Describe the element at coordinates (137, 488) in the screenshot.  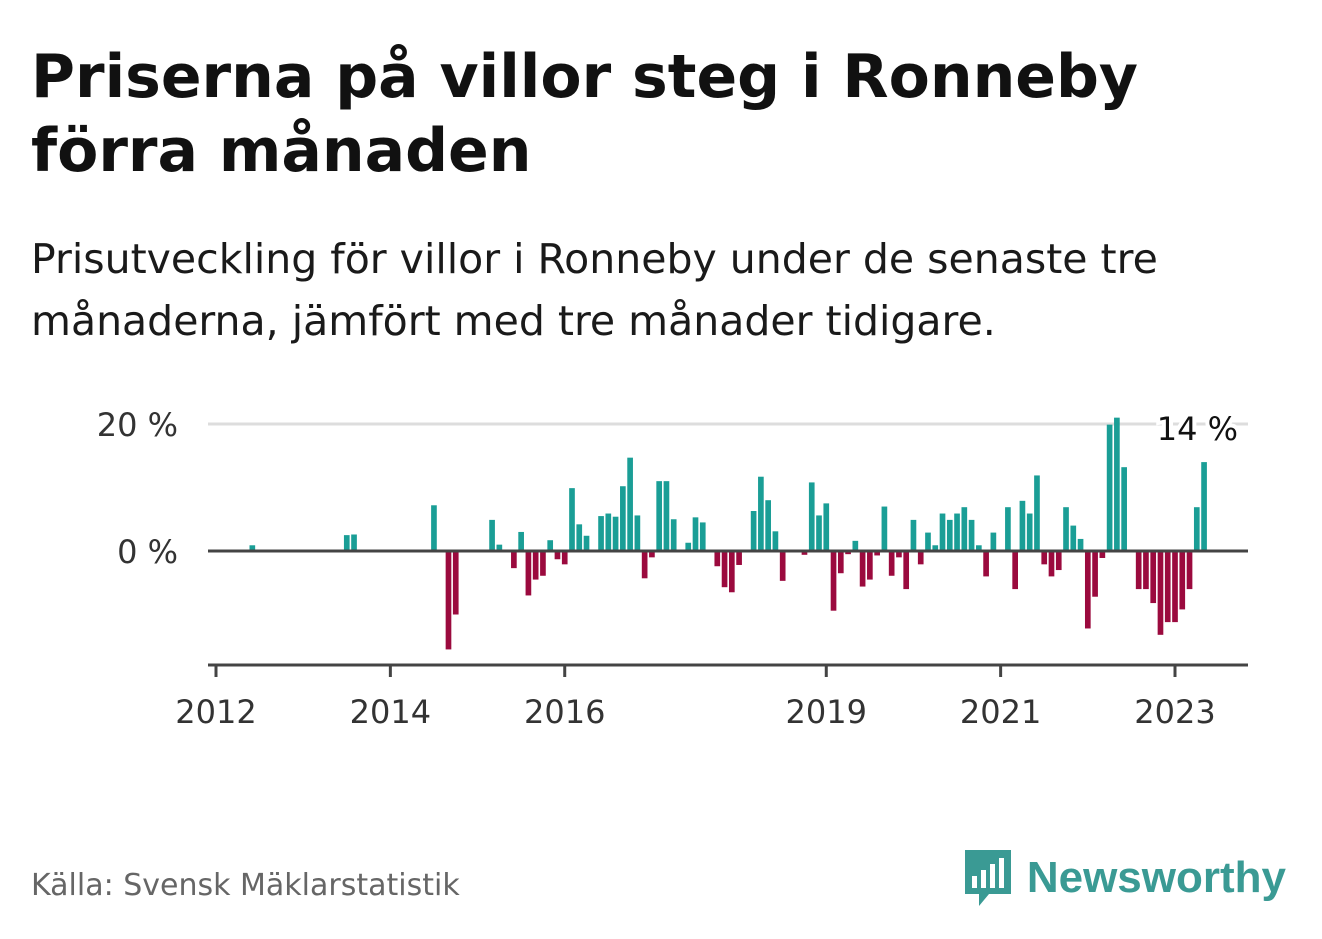
I see `y-axis-tick-labels: 0 % 20 %` at that location.